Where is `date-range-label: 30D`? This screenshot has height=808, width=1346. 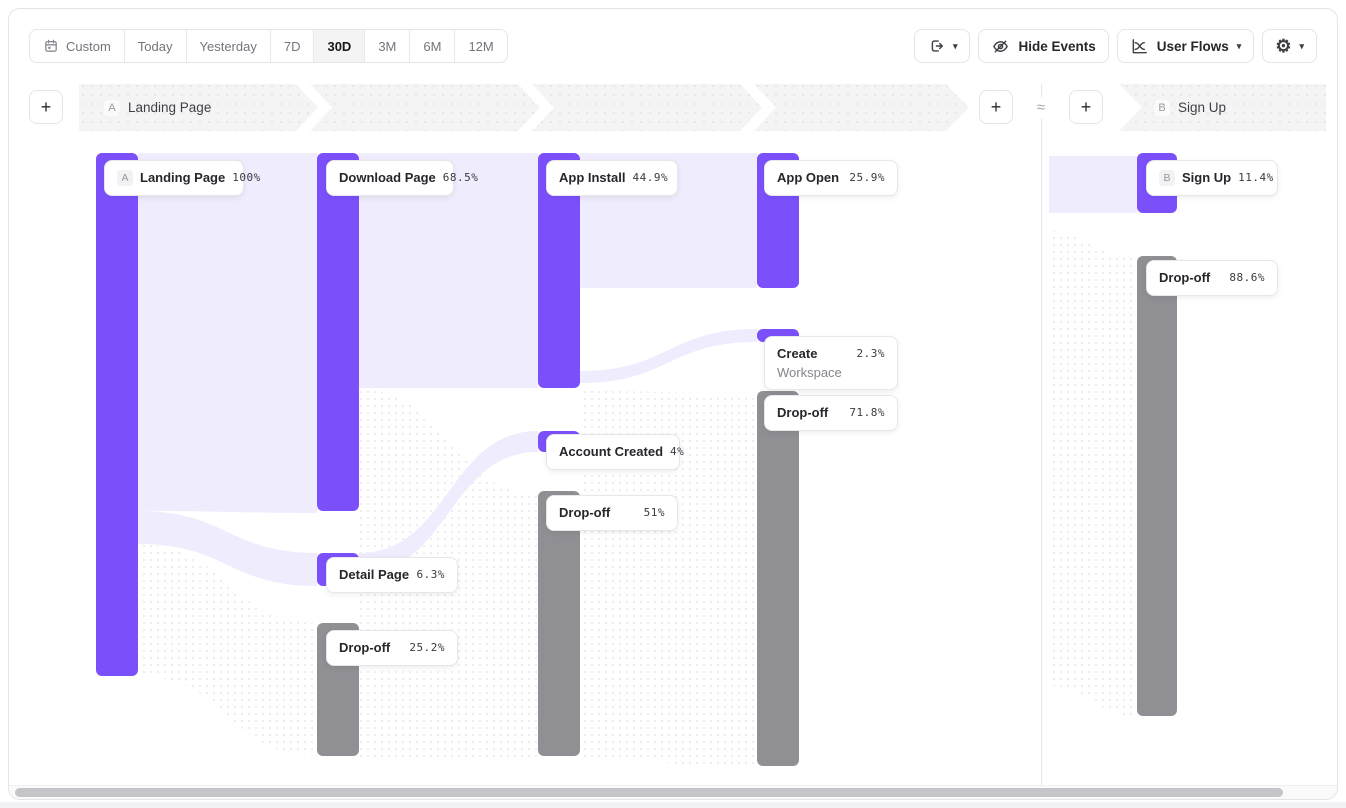
date-range-label: 30D is located at coordinates (339, 46).